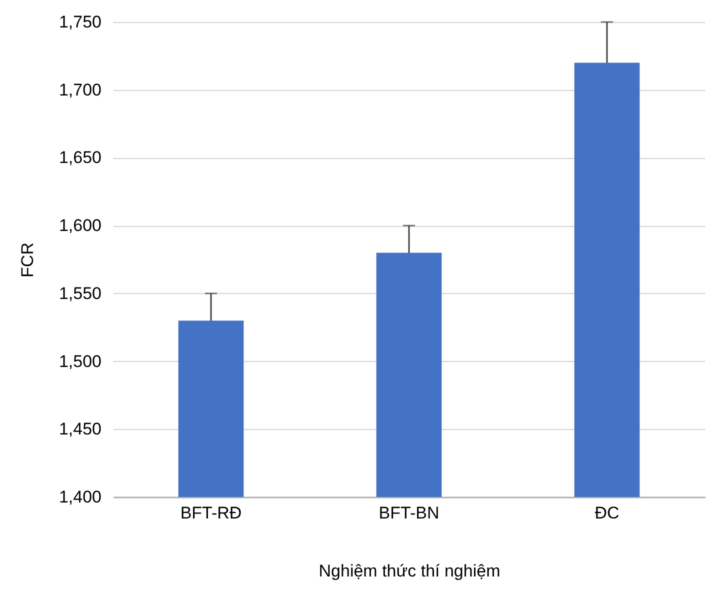 This screenshot has height=592, width=710. What do you see at coordinates (409, 571) in the screenshot?
I see `x-axis-title: Nghiệm thức thí nghiệm` at bounding box center [409, 571].